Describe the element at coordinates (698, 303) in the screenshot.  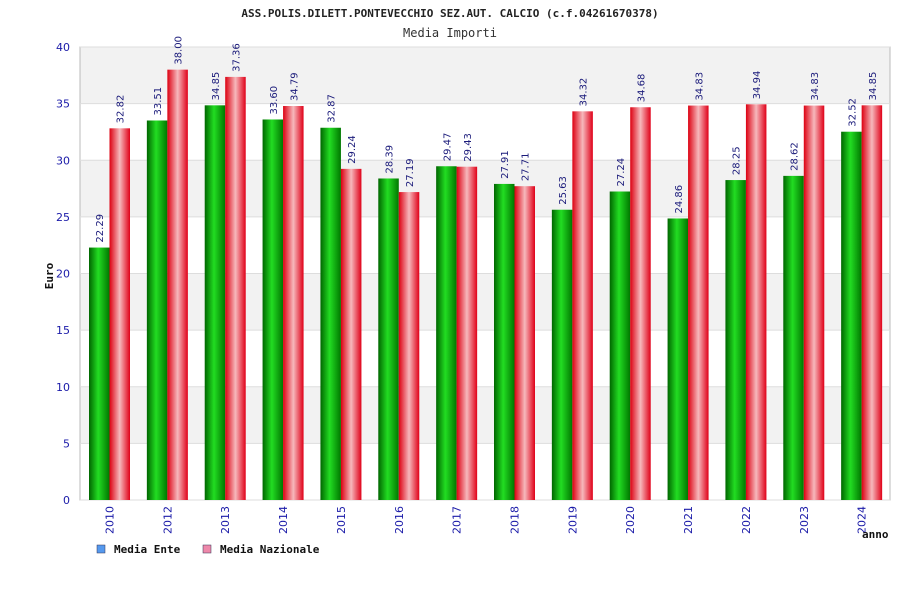
I see `bar-media-nazionale-2021` at that location.